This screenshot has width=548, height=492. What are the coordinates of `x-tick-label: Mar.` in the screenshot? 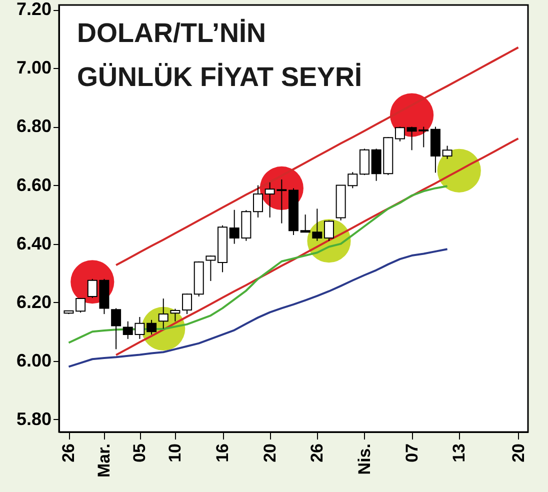 It's located at (104, 461).